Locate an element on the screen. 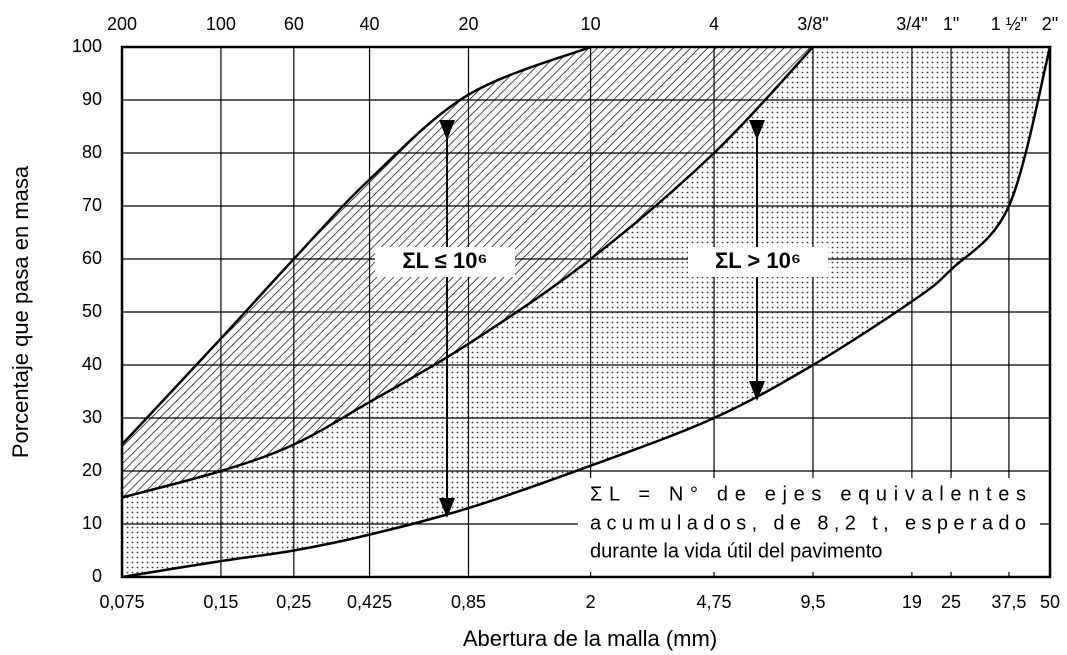  x2-tick-label: 1 ½" is located at coordinates (1009, 24).